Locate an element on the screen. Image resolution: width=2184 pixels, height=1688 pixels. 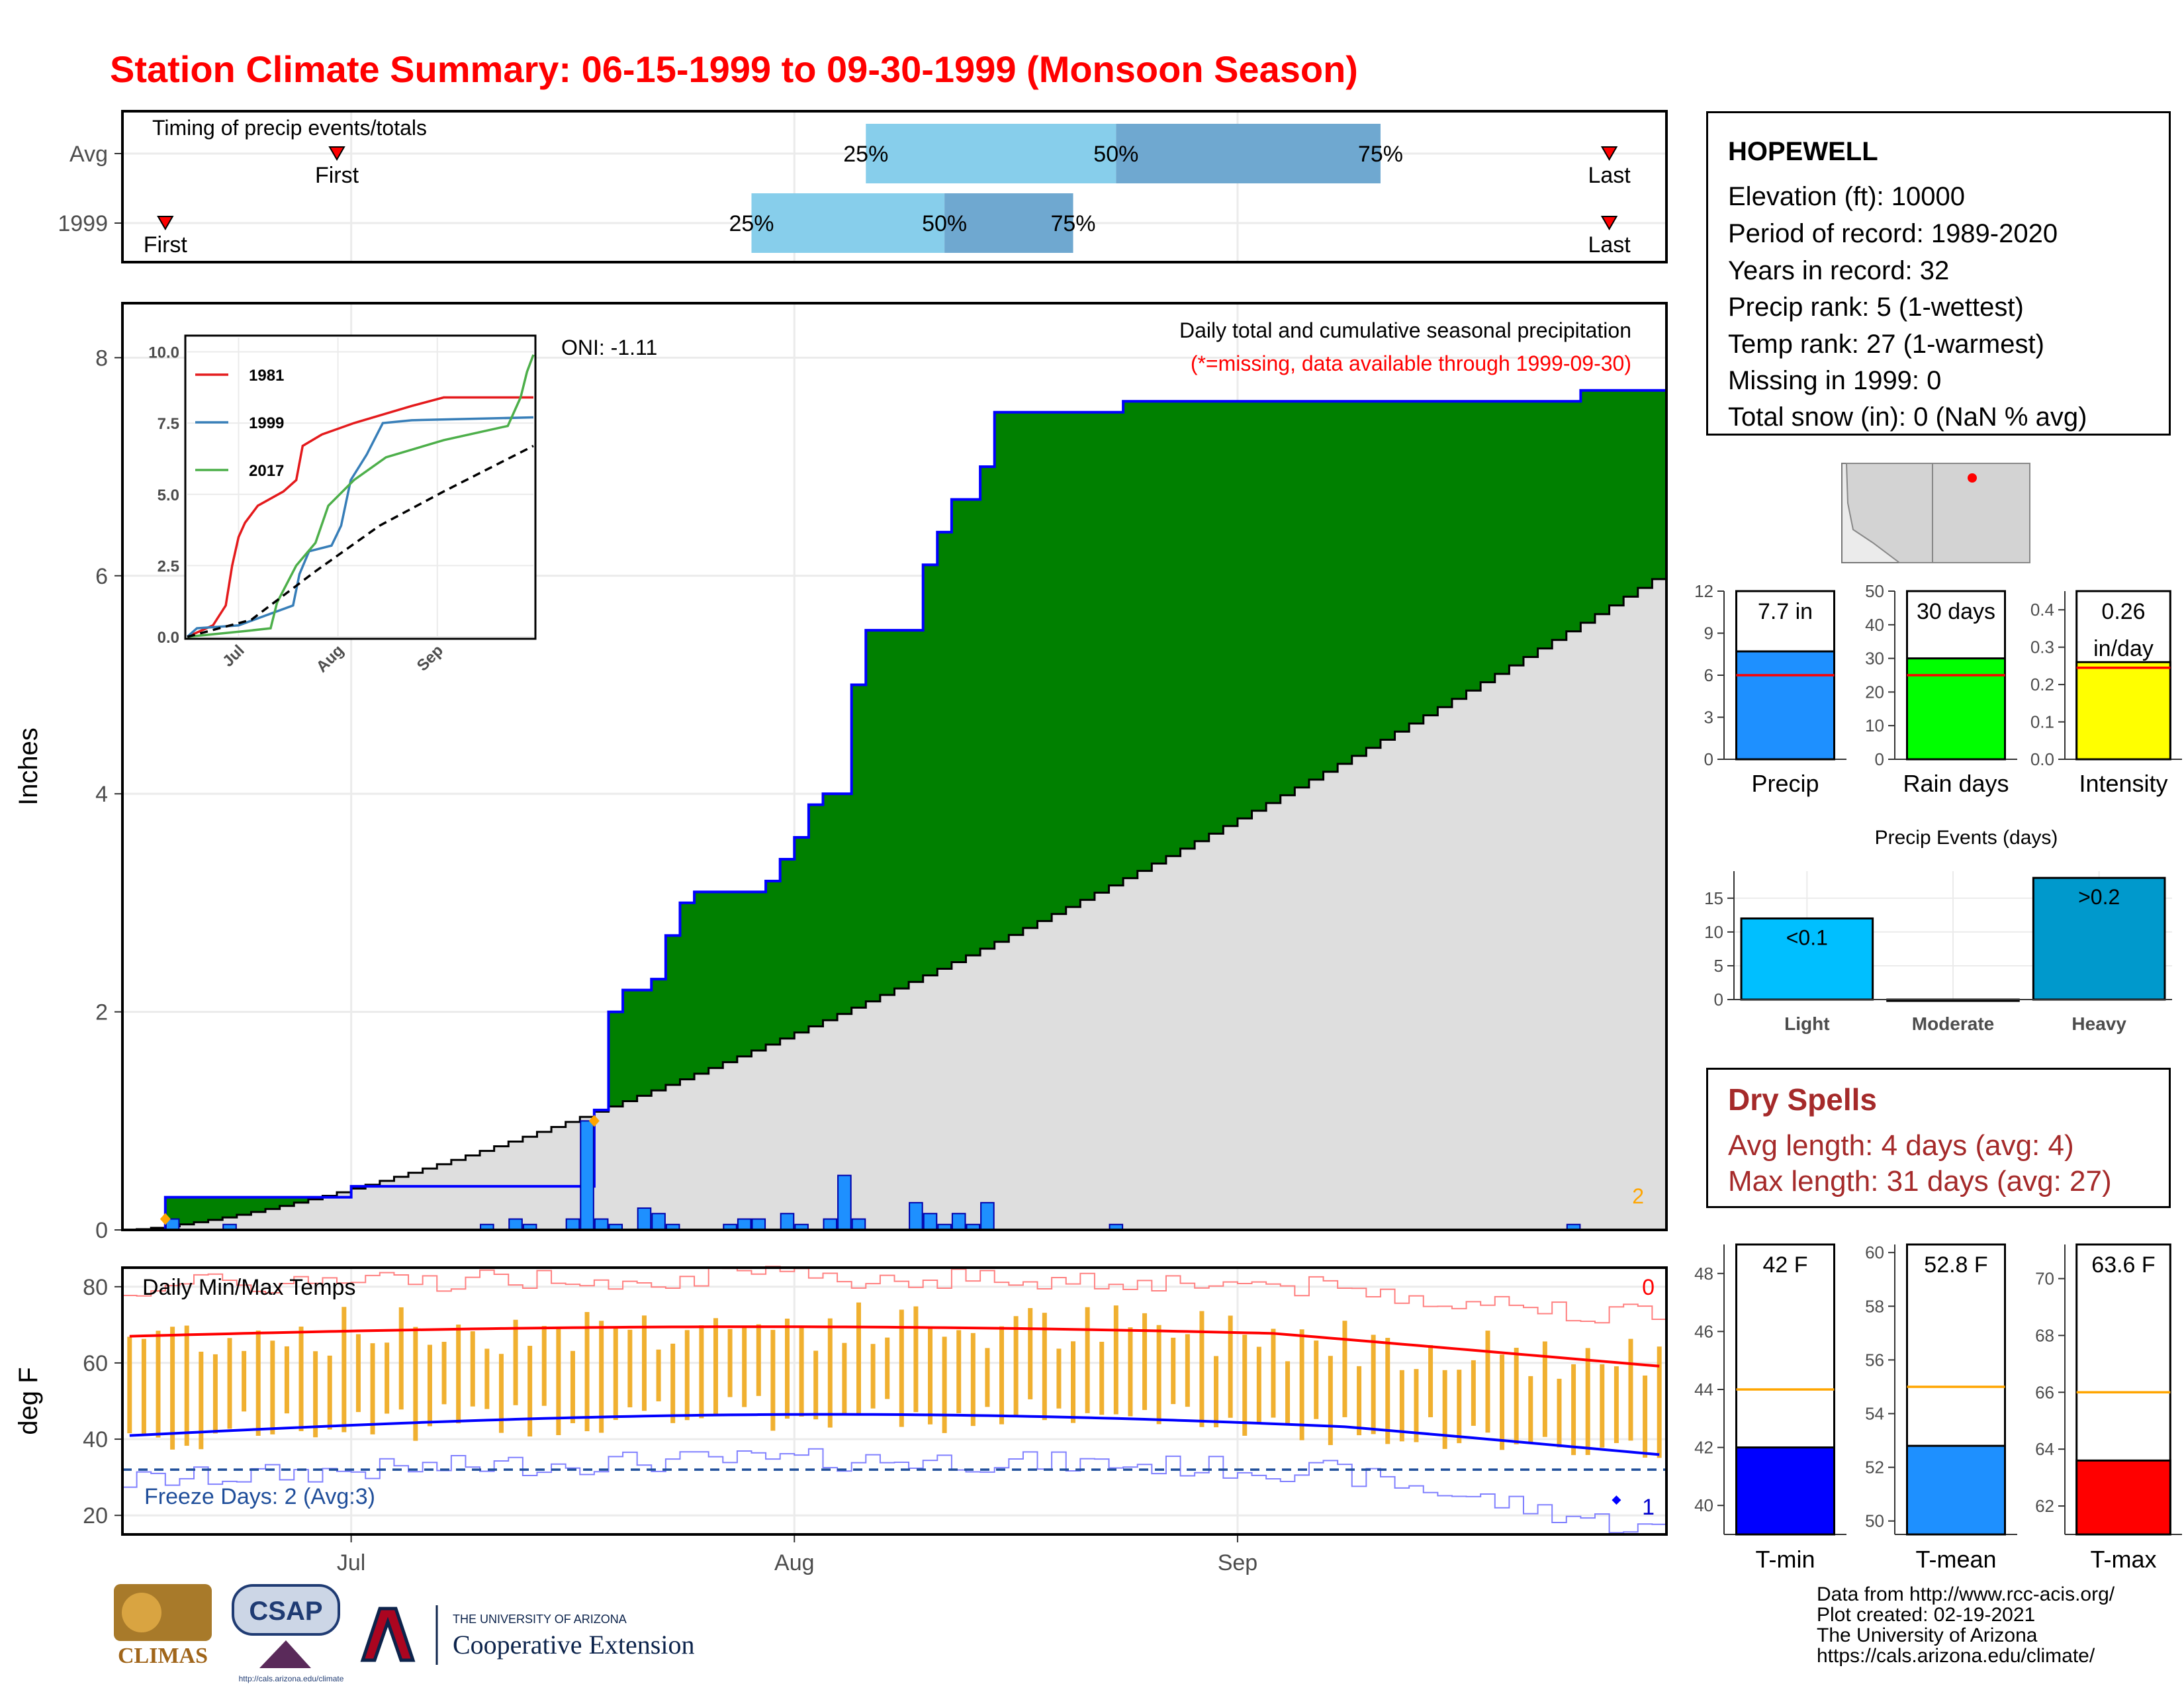
station-info-line: Missing in 1999: 0 is located at coordinates (1835, 380).